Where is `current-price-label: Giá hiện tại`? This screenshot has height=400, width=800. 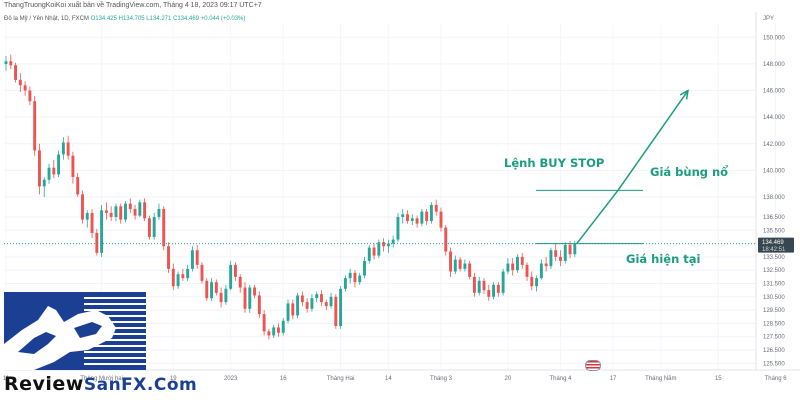
current-price-label: Giá hiện tại is located at coordinates (663, 259).